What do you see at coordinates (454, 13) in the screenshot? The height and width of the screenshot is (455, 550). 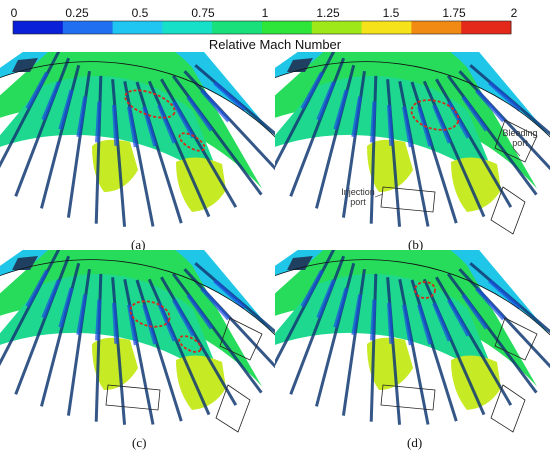 I see `colorbar-tick-1-75: 1.75` at bounding box center [454, 13].